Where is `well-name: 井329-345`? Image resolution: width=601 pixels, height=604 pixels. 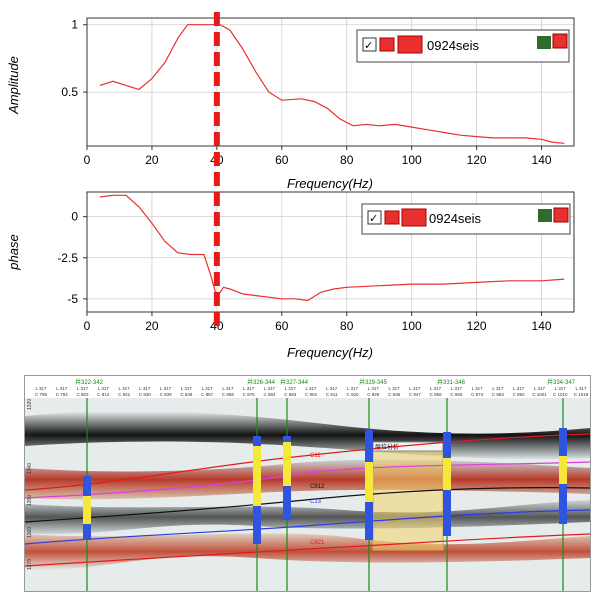 well-name: 井329-345 is located at coordinates (373, 382).